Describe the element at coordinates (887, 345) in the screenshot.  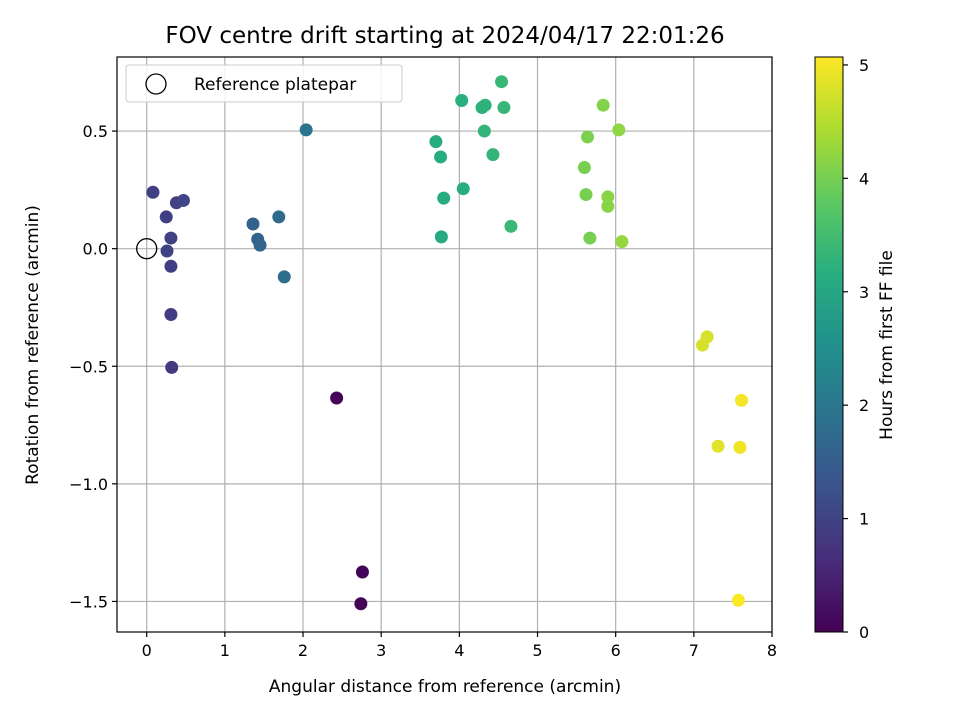
I see `colorbar-label: Hours from first FF file` at that location.